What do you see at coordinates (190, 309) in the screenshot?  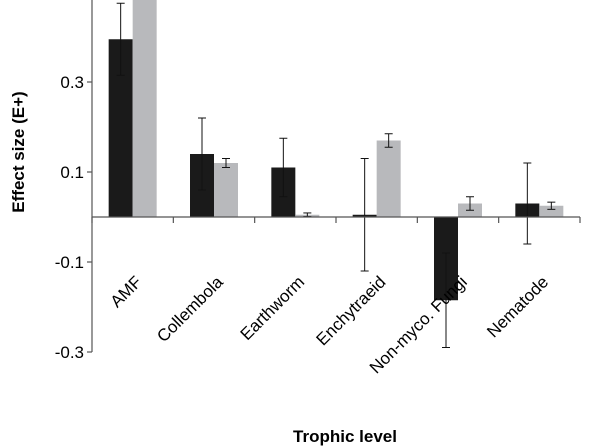 I see `category-label-1: Collembola` at bounding box center [190, 309].